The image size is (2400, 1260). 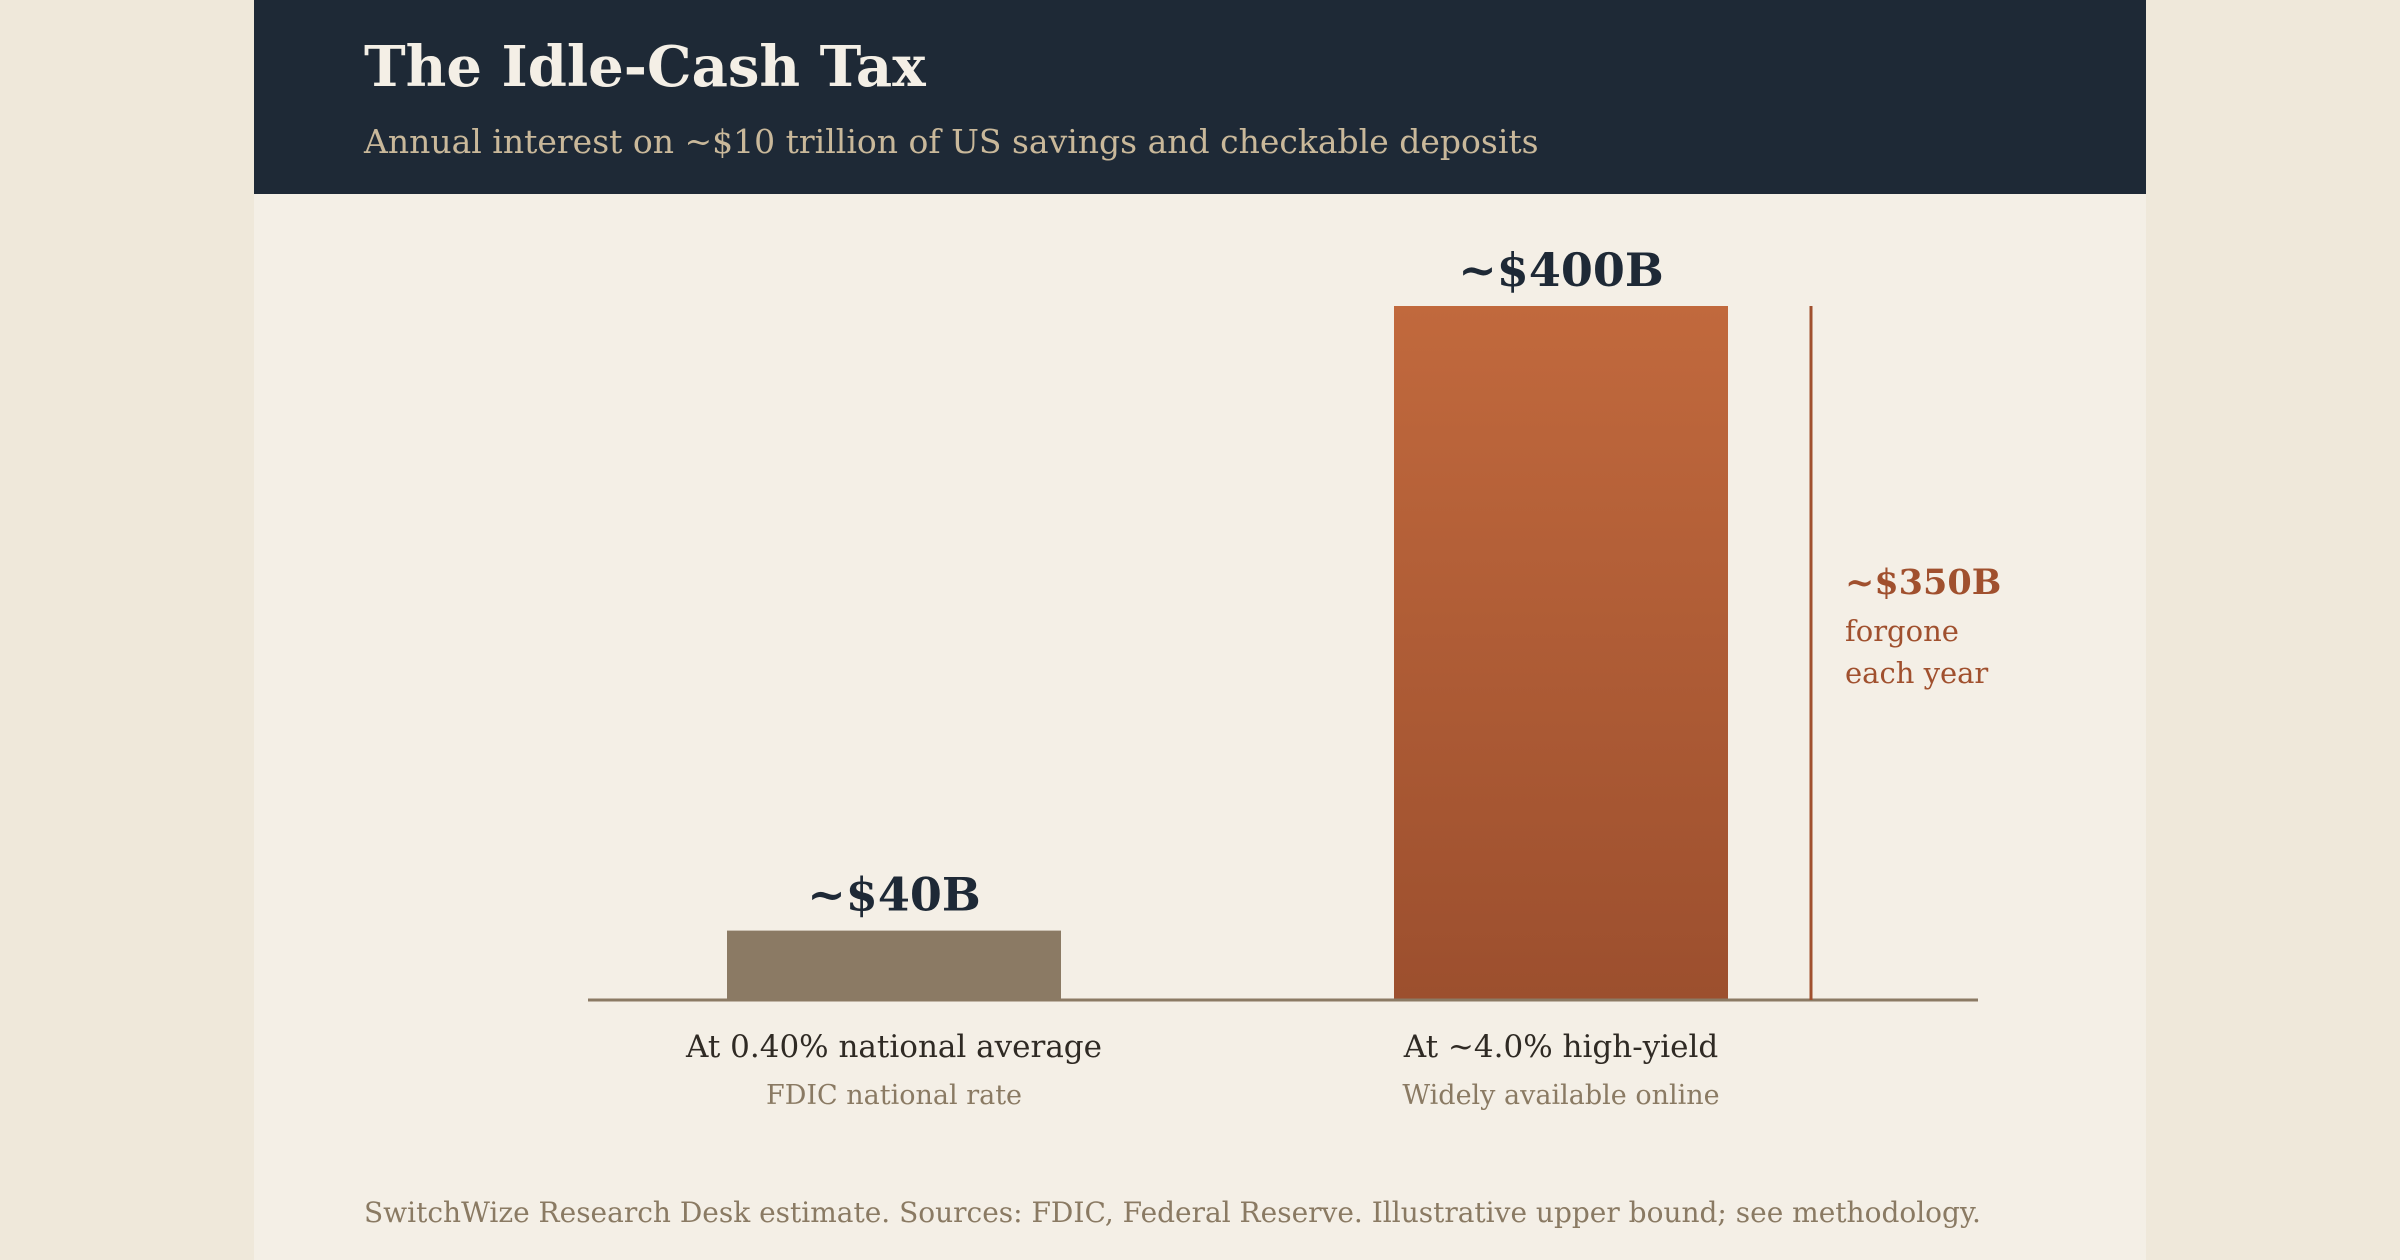 What do you see at coordinates (894, 1095) in the screenshot?
I see `category-sublabel-national-average: FDIC national rate` at bounding box center [894, 1095].